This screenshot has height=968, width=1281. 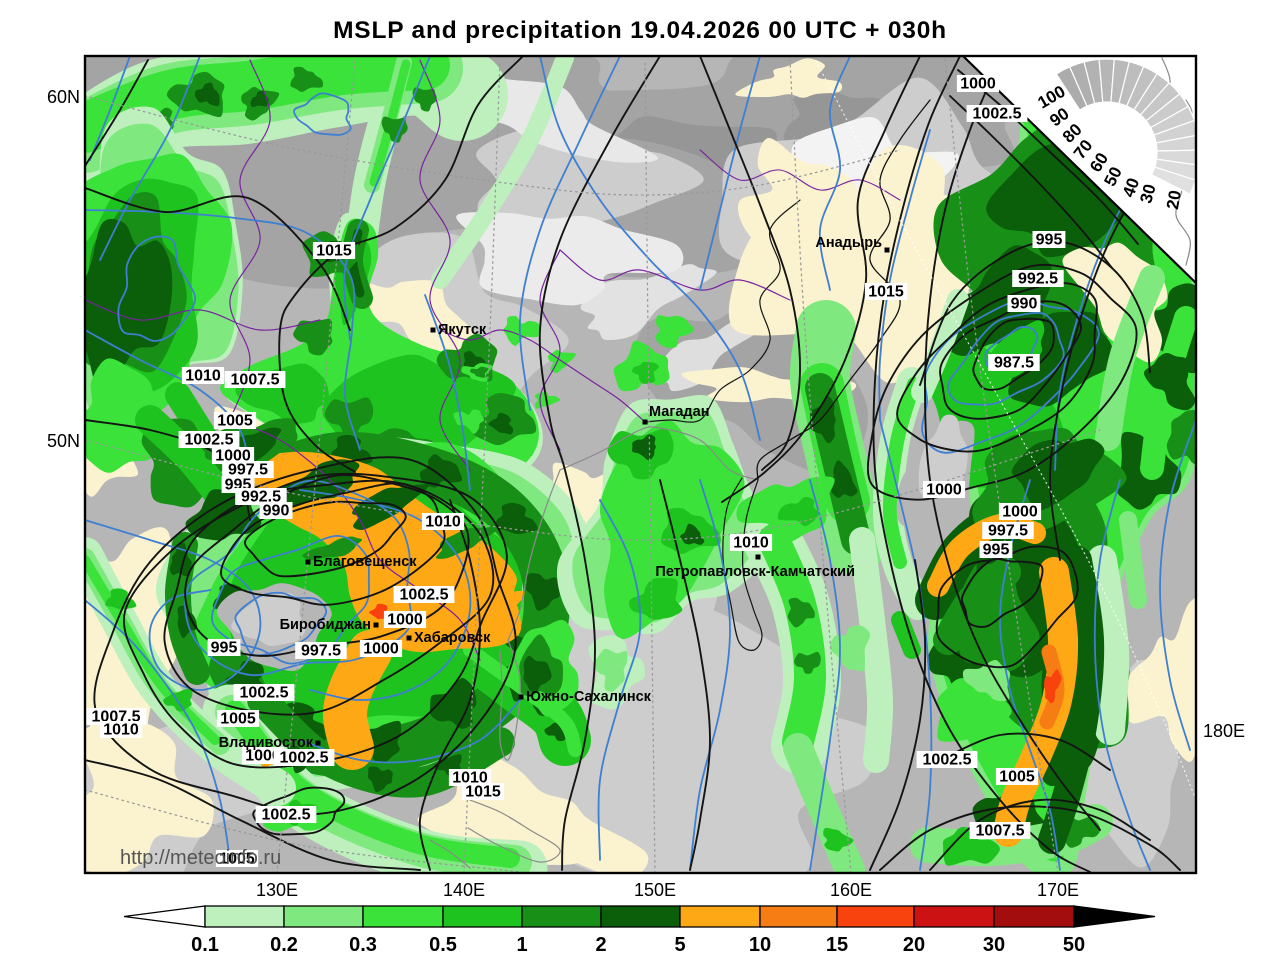 I want to click on svg-text: 60N, so click(x=63, y=97).